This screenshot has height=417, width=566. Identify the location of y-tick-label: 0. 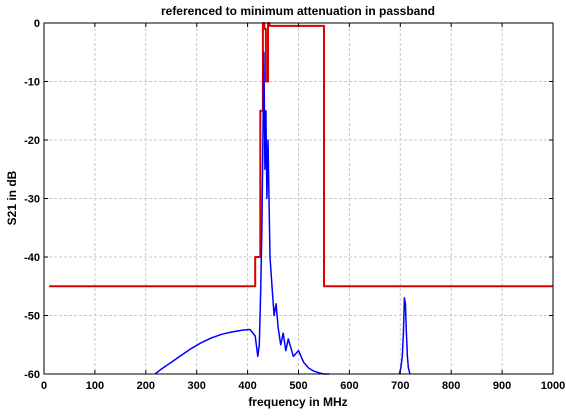
(37, 24).